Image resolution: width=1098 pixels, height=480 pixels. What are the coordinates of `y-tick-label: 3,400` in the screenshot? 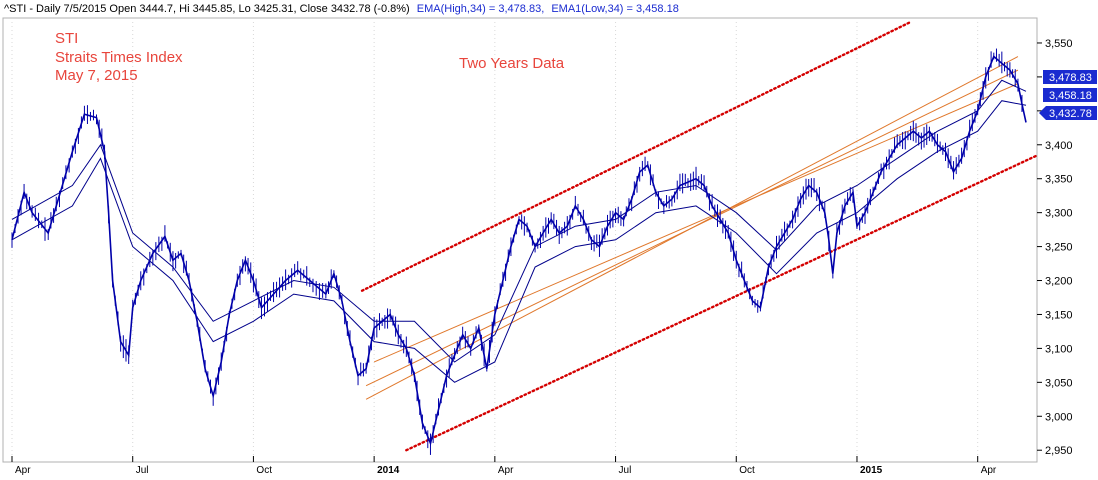 It's located at (1059, 146).